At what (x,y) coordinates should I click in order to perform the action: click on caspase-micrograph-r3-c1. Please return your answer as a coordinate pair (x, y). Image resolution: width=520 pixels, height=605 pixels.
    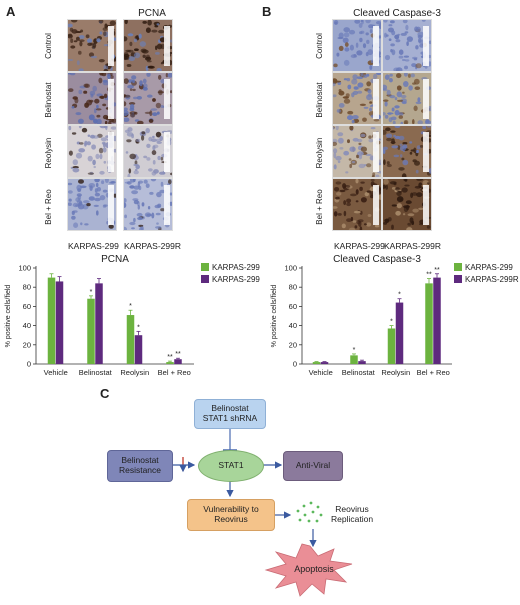
    Looking at the image, I should click on (357, 151).